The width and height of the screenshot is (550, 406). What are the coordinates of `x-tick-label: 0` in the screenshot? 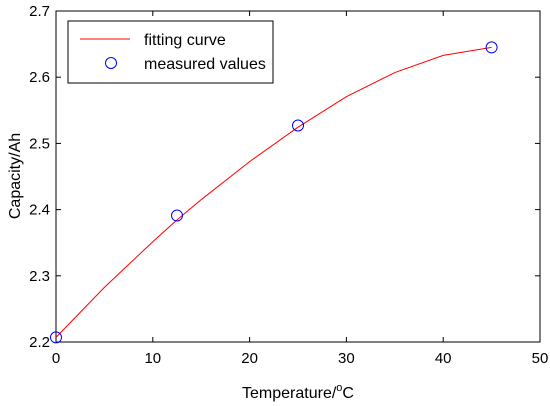 It's located at (56, 358).